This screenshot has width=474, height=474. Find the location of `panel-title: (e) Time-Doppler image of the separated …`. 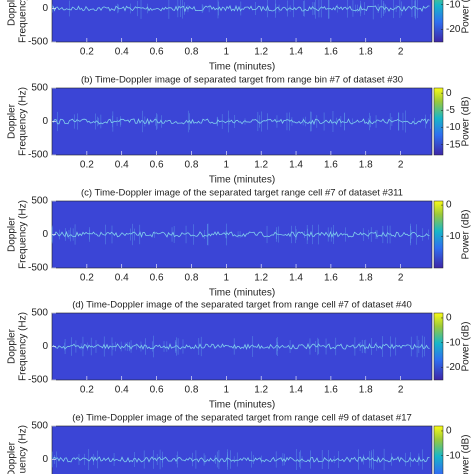

panel-title: (e) Time-Doppler image of the separated … is located at coordinates (242, 418).